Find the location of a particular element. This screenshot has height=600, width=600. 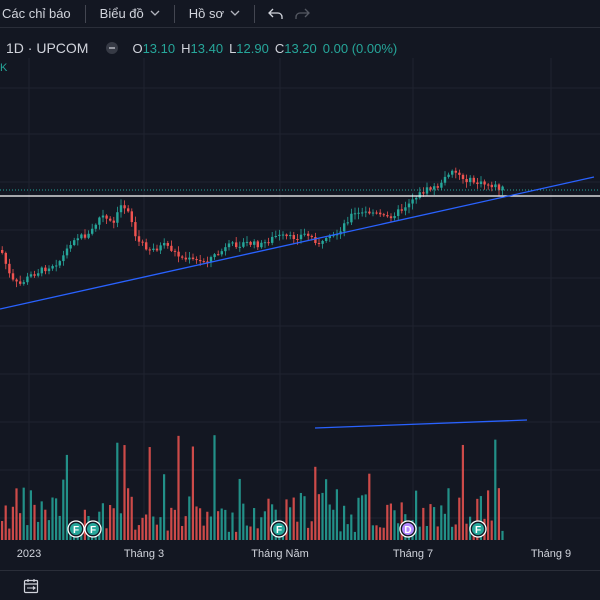

event-marker-label: F is located at coordinates (76, 530).